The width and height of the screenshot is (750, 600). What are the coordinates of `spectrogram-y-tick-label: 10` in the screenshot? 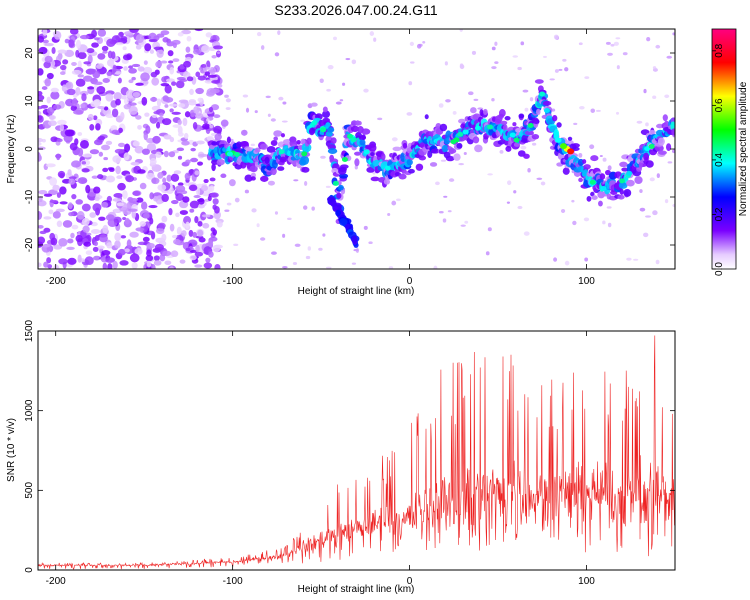 It's located at (29, 101).